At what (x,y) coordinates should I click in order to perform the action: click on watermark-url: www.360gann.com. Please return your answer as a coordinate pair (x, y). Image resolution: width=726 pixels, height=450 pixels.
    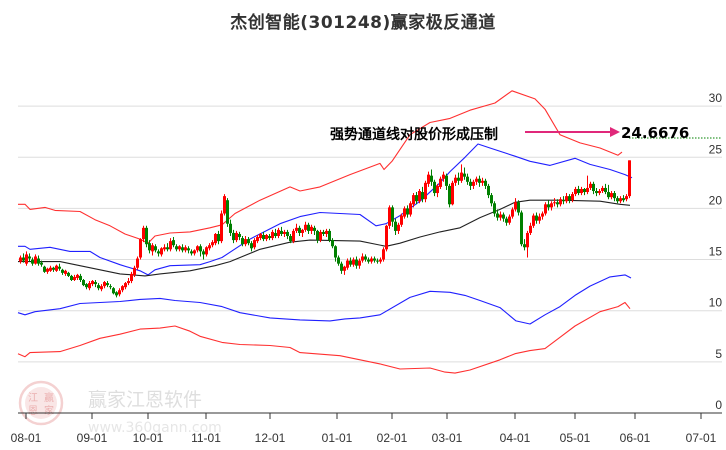
    Looking at the image, I should click on (155, 428).